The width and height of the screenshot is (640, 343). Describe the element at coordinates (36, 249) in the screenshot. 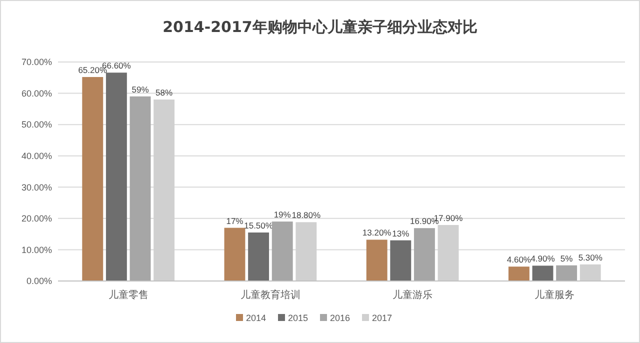

I see `y-tick-label: 10.00%` at that location.